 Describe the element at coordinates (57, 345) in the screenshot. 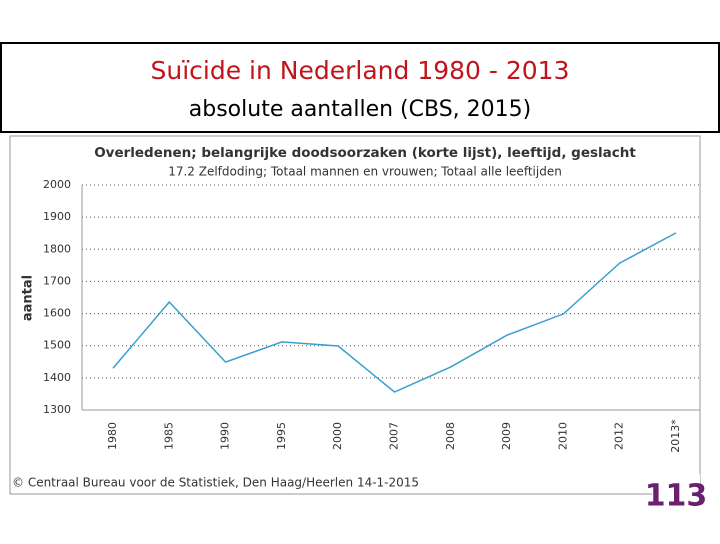

I see `y-tick-label: 1500` at that location.